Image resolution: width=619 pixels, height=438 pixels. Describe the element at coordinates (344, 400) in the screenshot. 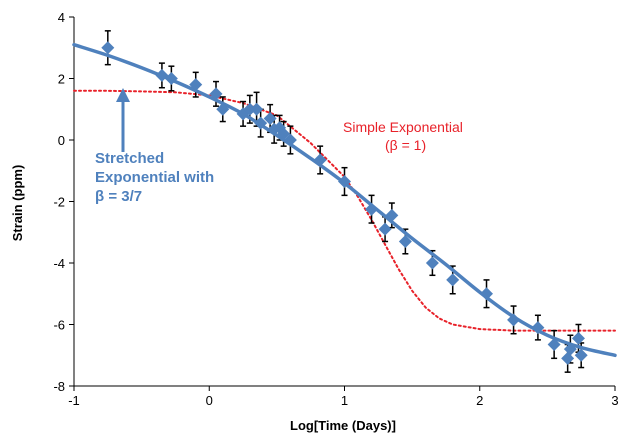

I see `x-tick-label: 1` at that location.